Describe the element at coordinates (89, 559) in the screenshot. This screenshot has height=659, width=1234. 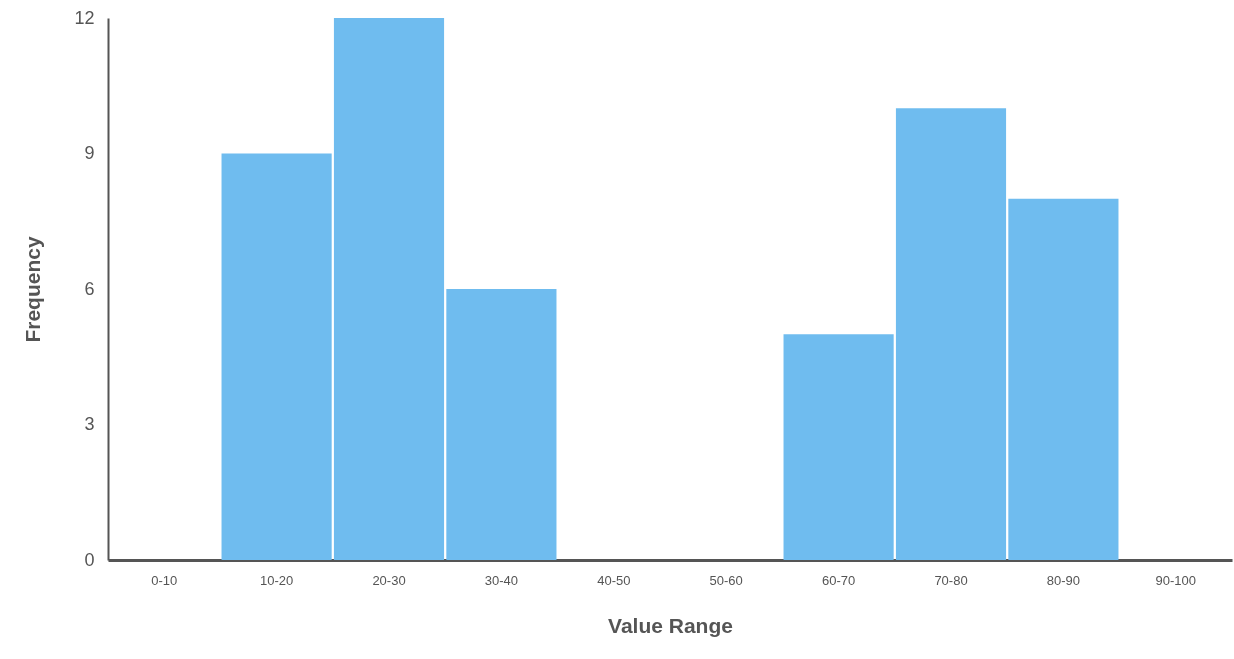
I see `y-tick-label: 0` at that location.